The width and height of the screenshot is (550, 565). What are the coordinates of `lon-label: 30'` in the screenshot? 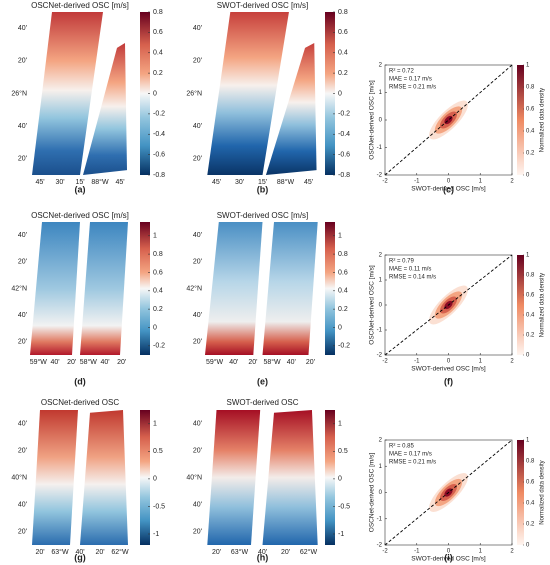 It's located at (239, 182).